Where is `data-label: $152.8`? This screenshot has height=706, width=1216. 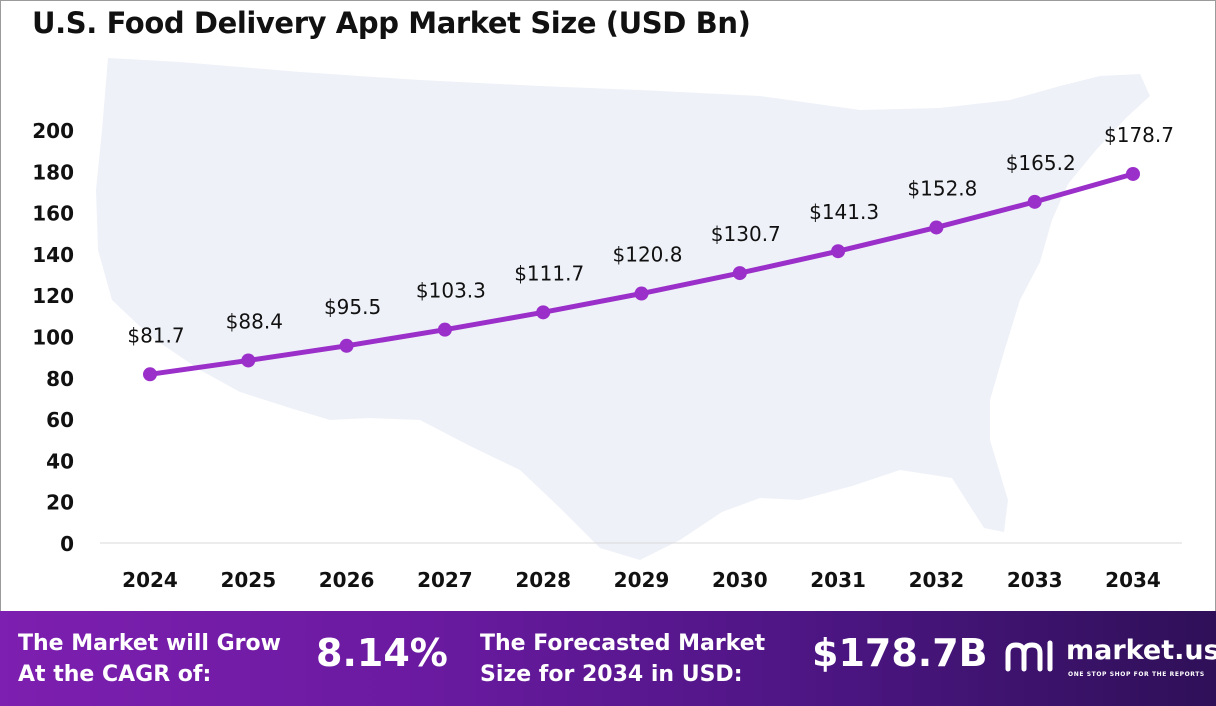
data-label: $152.8 is located at coordinates (942, 188).